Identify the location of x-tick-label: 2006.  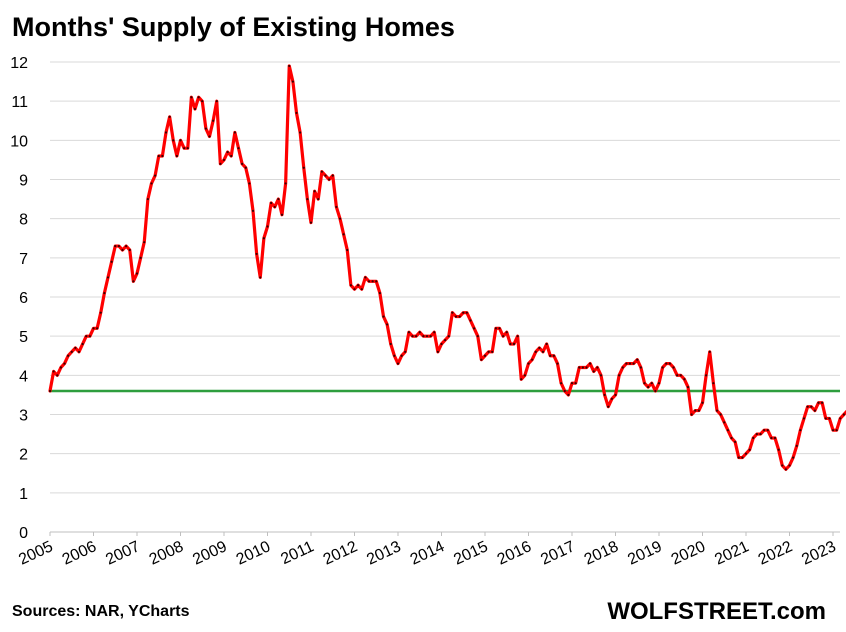
(80, 553).